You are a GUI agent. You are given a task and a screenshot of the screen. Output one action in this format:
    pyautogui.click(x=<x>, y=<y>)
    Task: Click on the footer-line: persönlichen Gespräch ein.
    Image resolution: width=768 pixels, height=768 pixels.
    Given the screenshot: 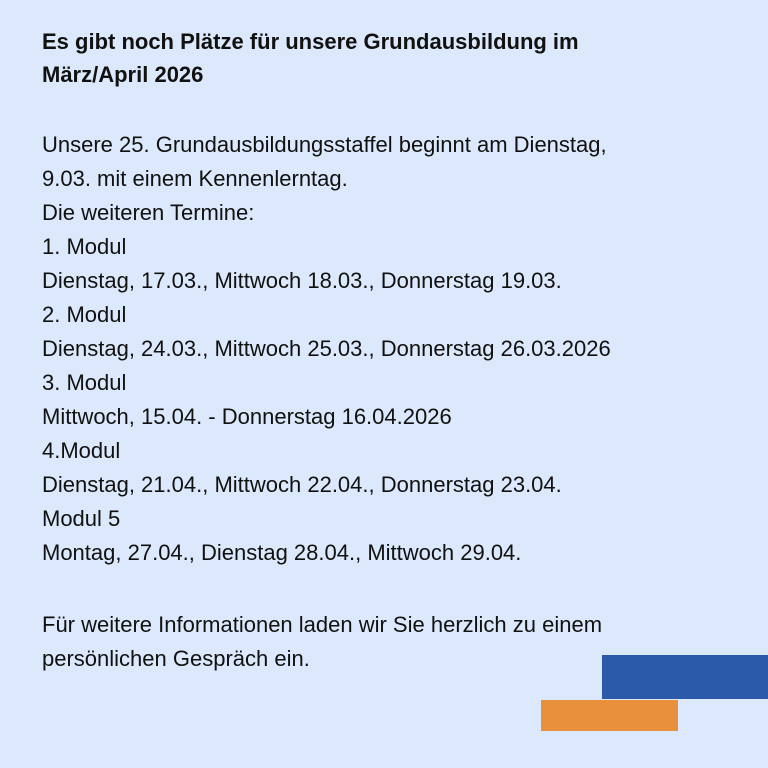 What is the action you would take?
    pyautogui.click(x=176, y=658)
    